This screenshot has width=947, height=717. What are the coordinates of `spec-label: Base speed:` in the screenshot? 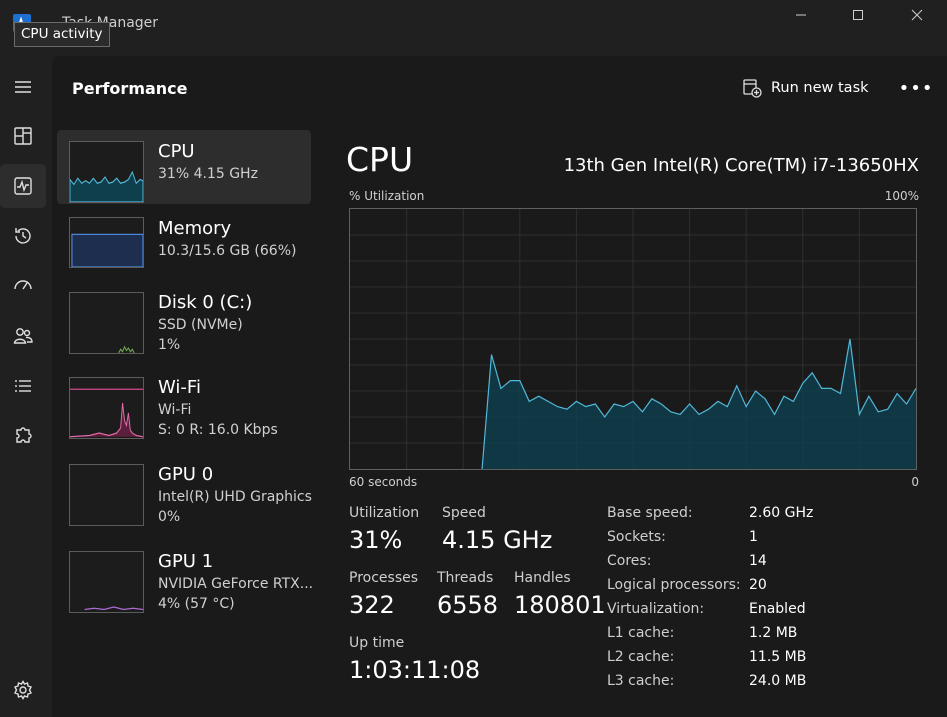 It's located at (650, 513).